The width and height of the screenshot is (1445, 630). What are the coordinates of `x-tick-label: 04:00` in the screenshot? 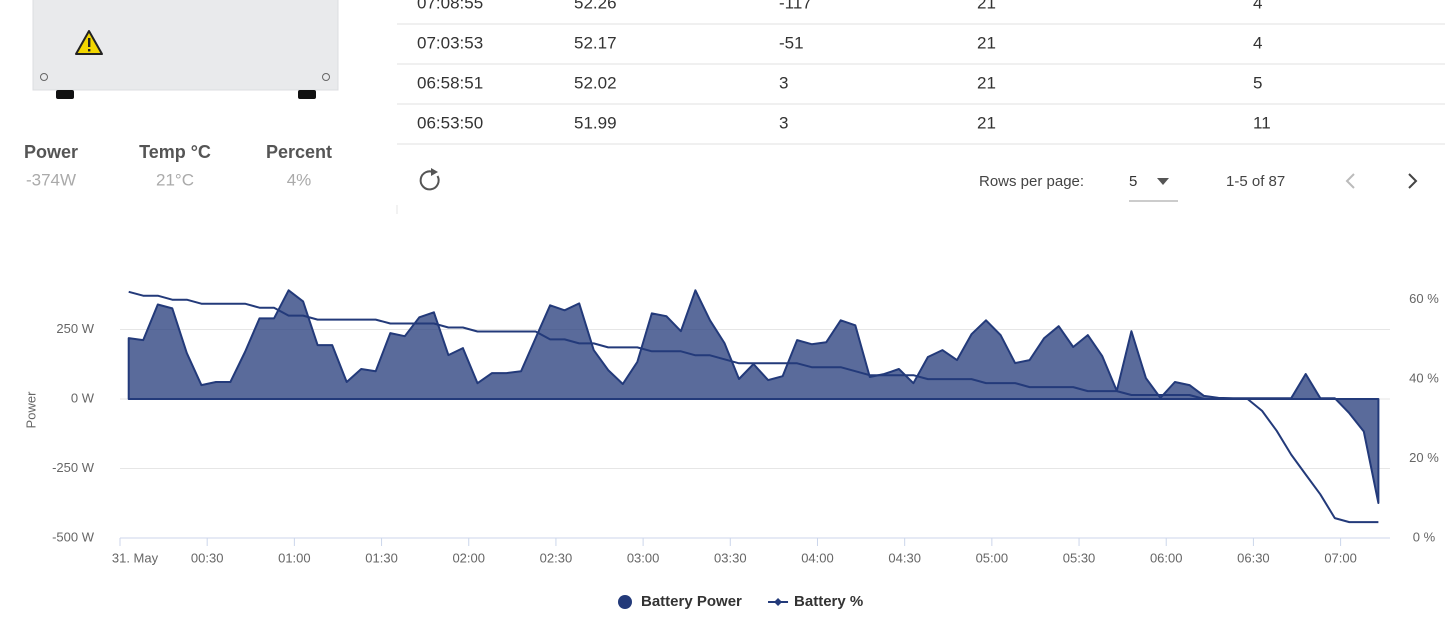 It's located at (817, 557).